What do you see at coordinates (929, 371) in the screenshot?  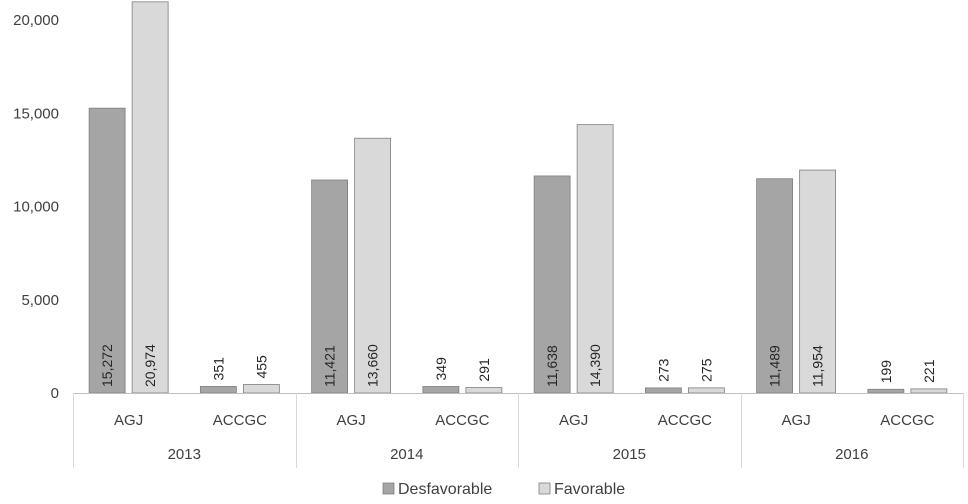 I see `data-label: 221` at bounding box center [929, 371].